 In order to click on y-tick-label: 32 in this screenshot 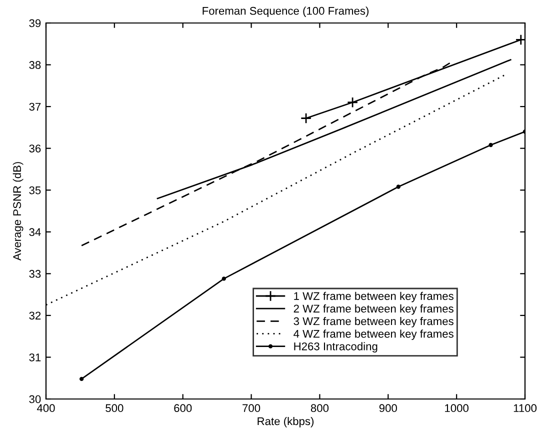, I will do `click(35, 316)`.